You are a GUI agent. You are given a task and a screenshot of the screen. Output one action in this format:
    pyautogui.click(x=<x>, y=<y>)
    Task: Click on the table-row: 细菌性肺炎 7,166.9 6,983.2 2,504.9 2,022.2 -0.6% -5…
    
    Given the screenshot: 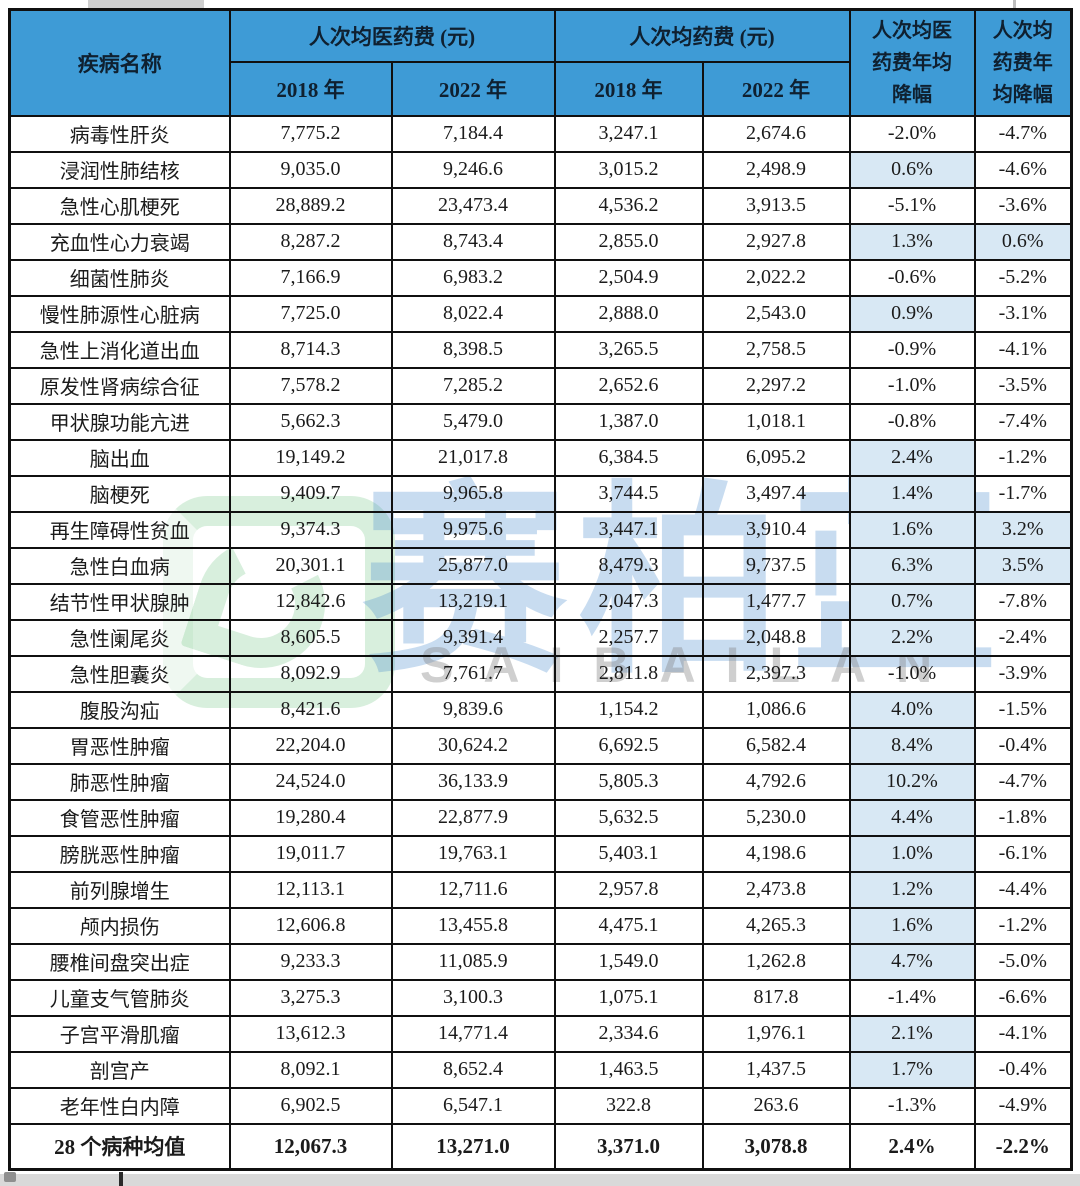 What is the action you would take?
    pyautogui.click(x=540, y=277)
    